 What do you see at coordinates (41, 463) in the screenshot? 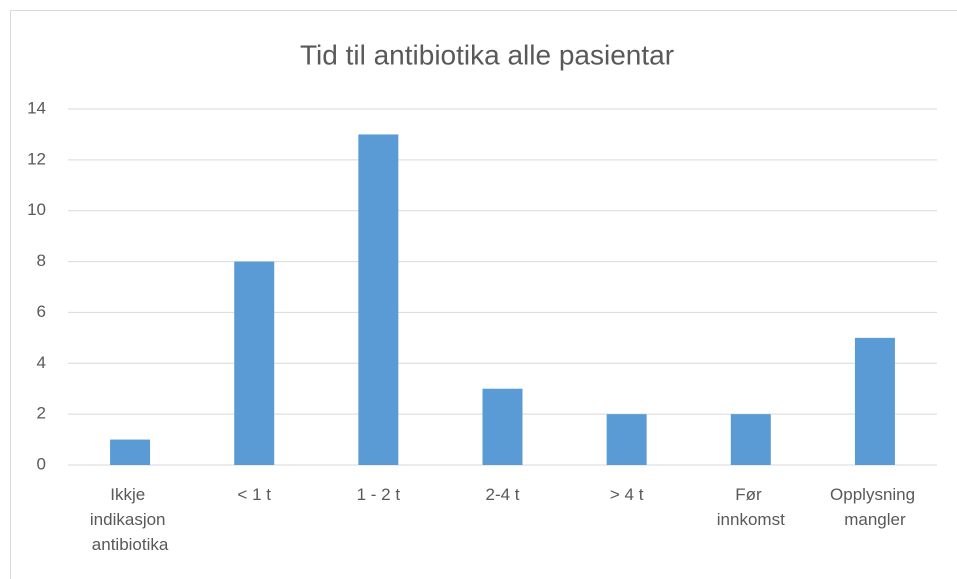
I see `y-tick-label: 0` at bounding box center [41, 463].